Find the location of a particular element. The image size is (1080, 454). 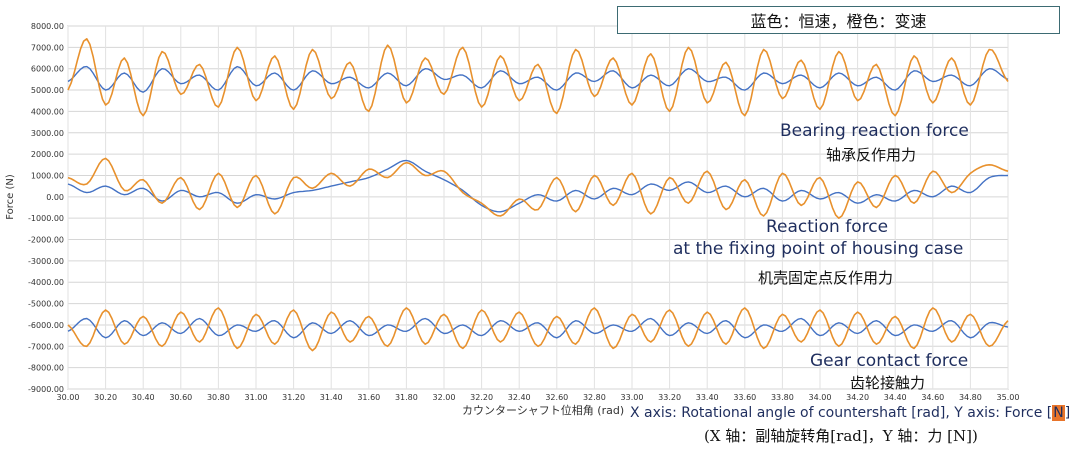

y-tick-label: 1000.00 is located at coordinates (47, 175).